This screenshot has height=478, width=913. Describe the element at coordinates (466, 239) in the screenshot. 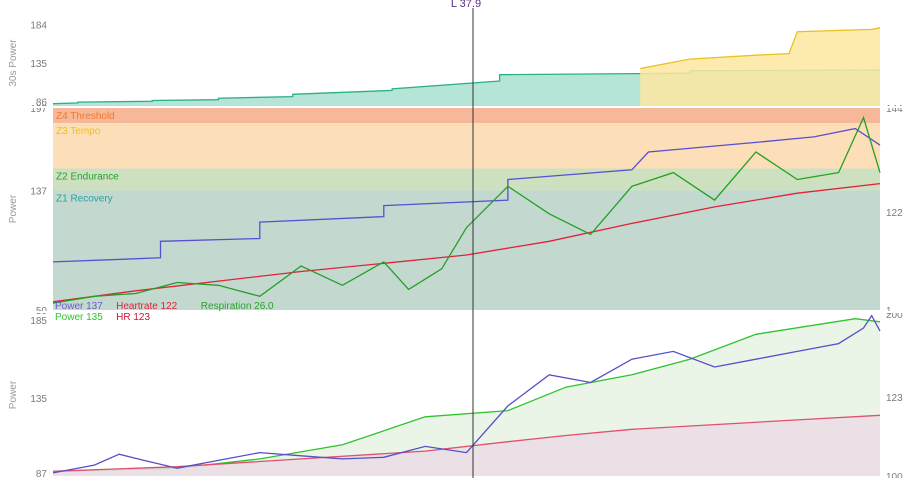

I see `cursor-layer: L 37.9` at that location.